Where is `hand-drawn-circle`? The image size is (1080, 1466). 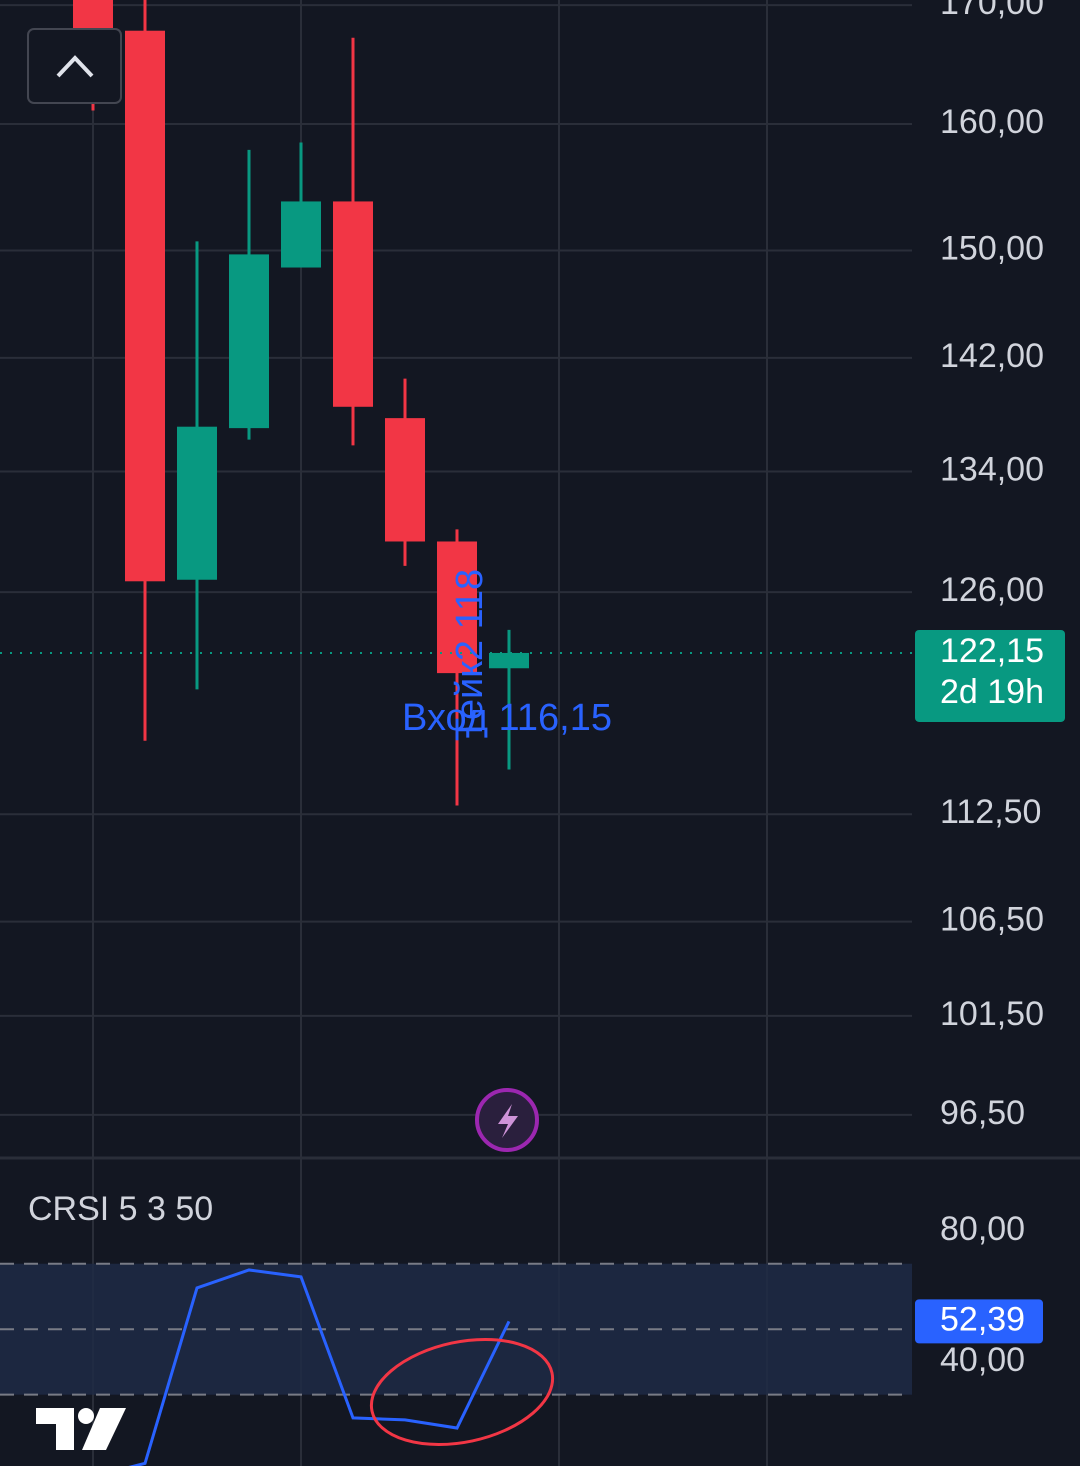
hand-drawn-circle is located at coordinates (462, 1392).